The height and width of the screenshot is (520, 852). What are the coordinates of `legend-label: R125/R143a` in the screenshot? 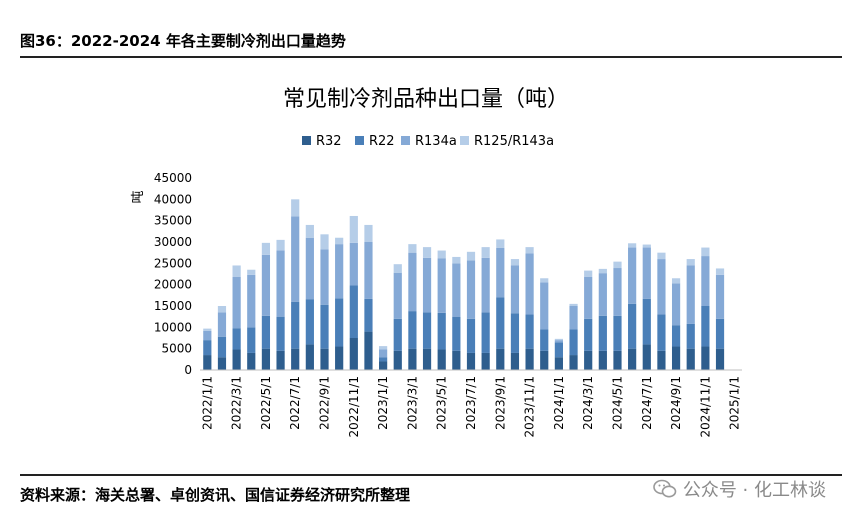 It's located at (514, 141).